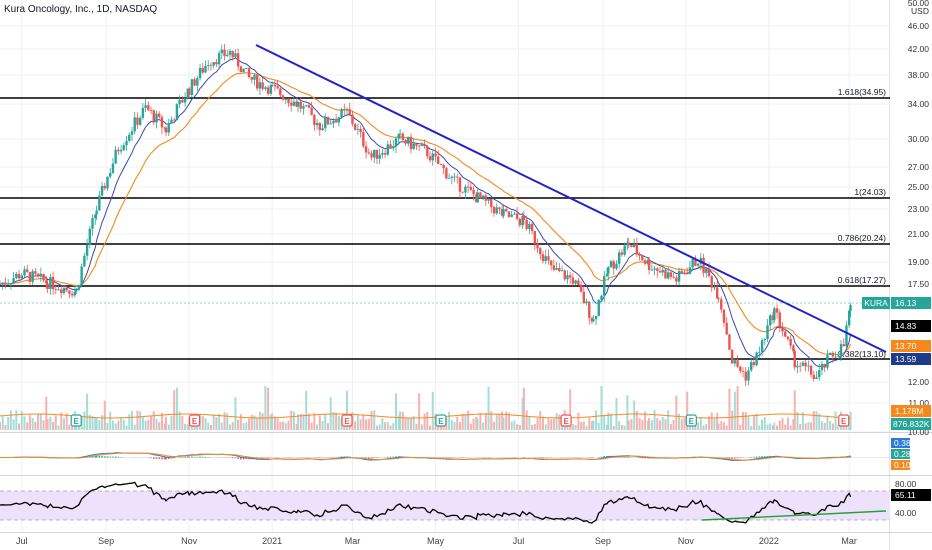  I want to click on price-tick-label: 12.00, so click(919, 382).